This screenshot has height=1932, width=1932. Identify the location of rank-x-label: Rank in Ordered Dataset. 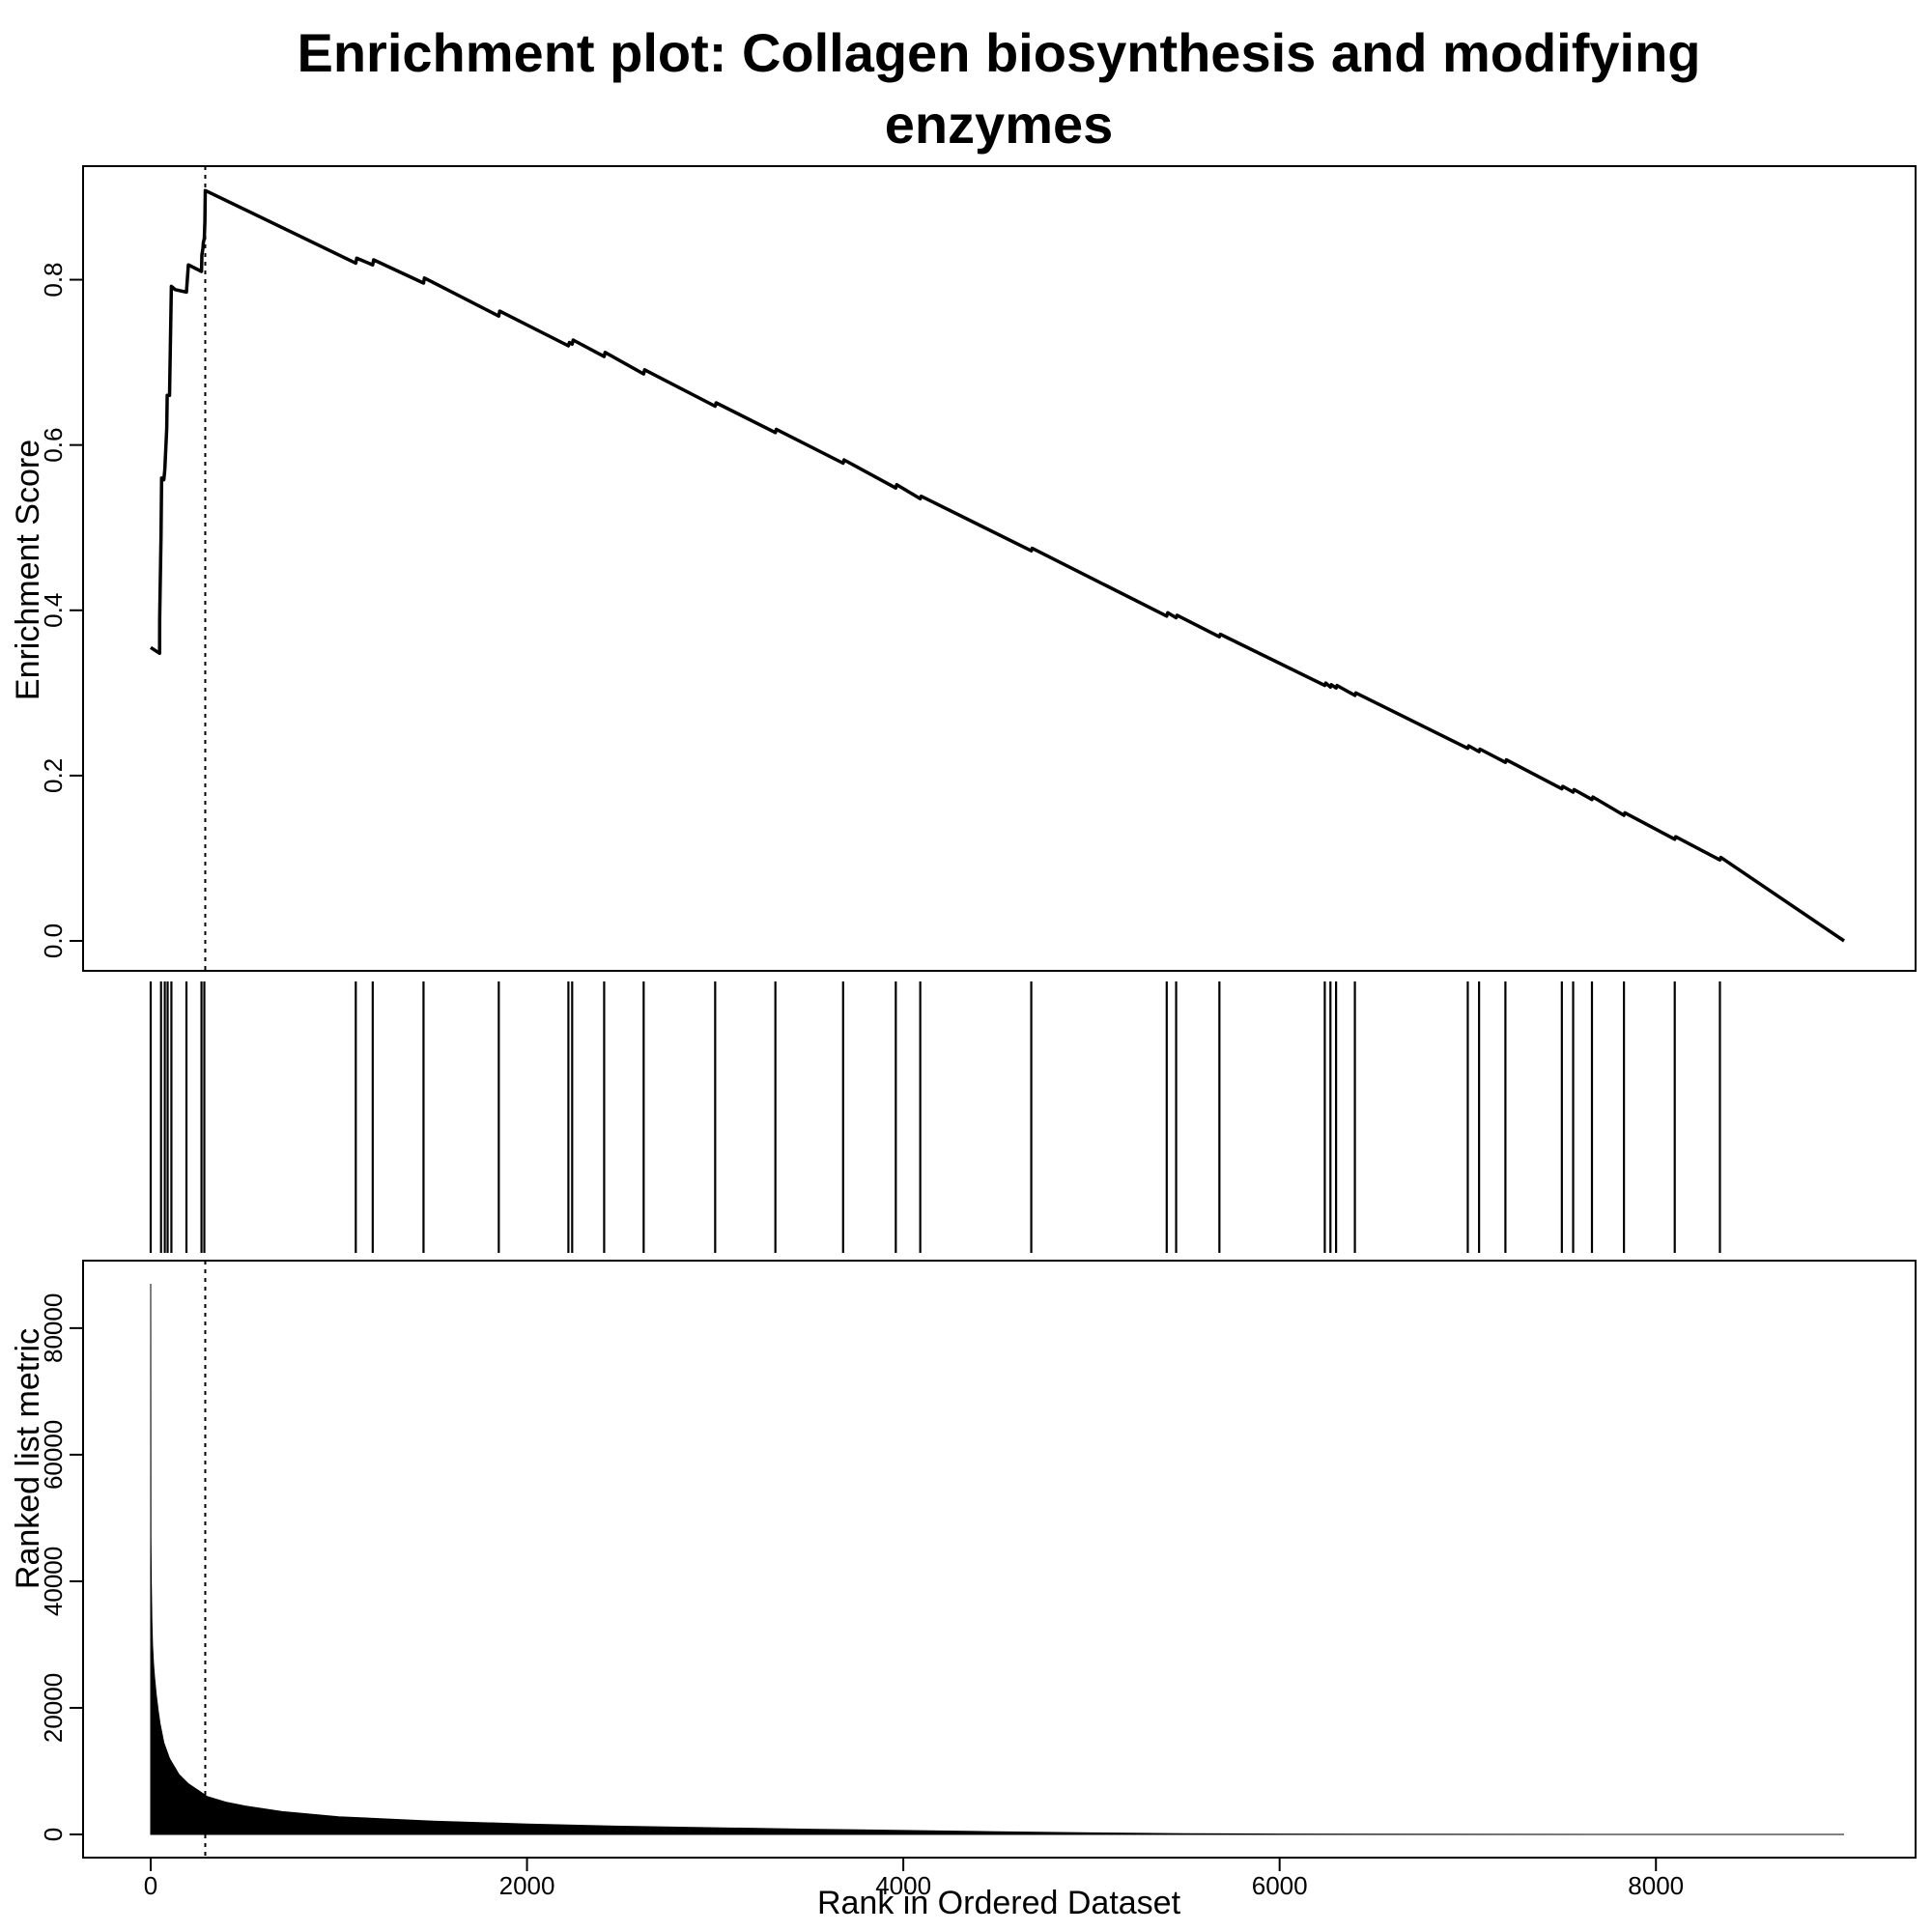
(999, 1903).